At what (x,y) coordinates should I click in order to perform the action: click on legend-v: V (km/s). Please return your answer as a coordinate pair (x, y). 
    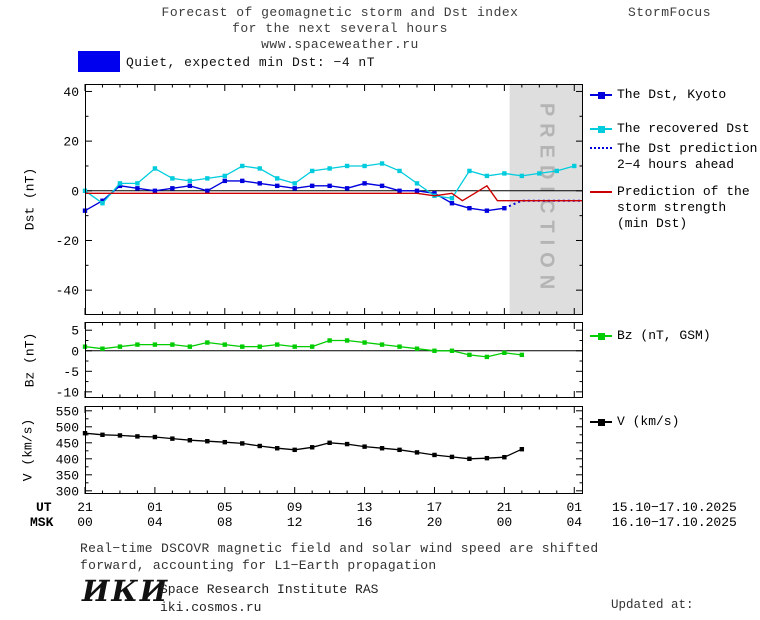
    Looking at the image, I should click on (634, 422).